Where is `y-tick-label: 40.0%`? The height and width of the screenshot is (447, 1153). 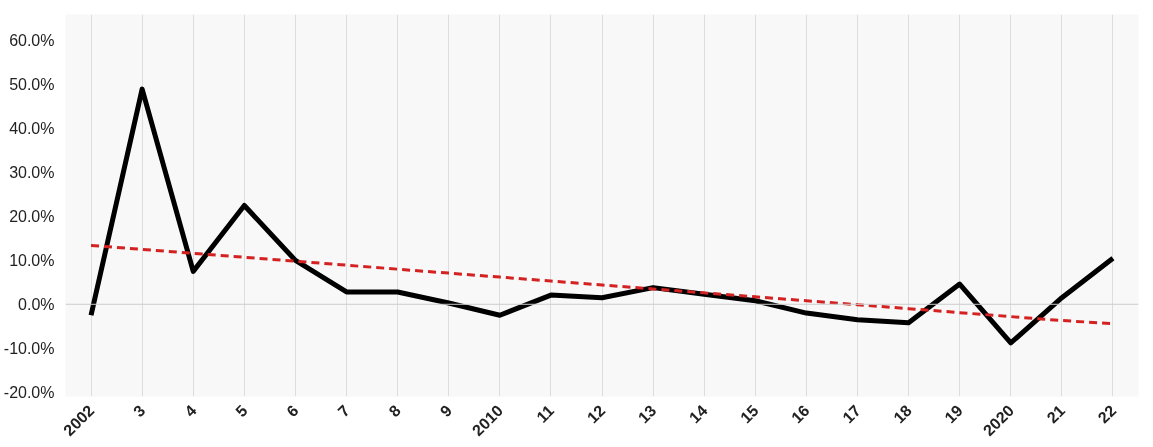
y-tick-label: 40.0% is located at coordinates (32, 129).